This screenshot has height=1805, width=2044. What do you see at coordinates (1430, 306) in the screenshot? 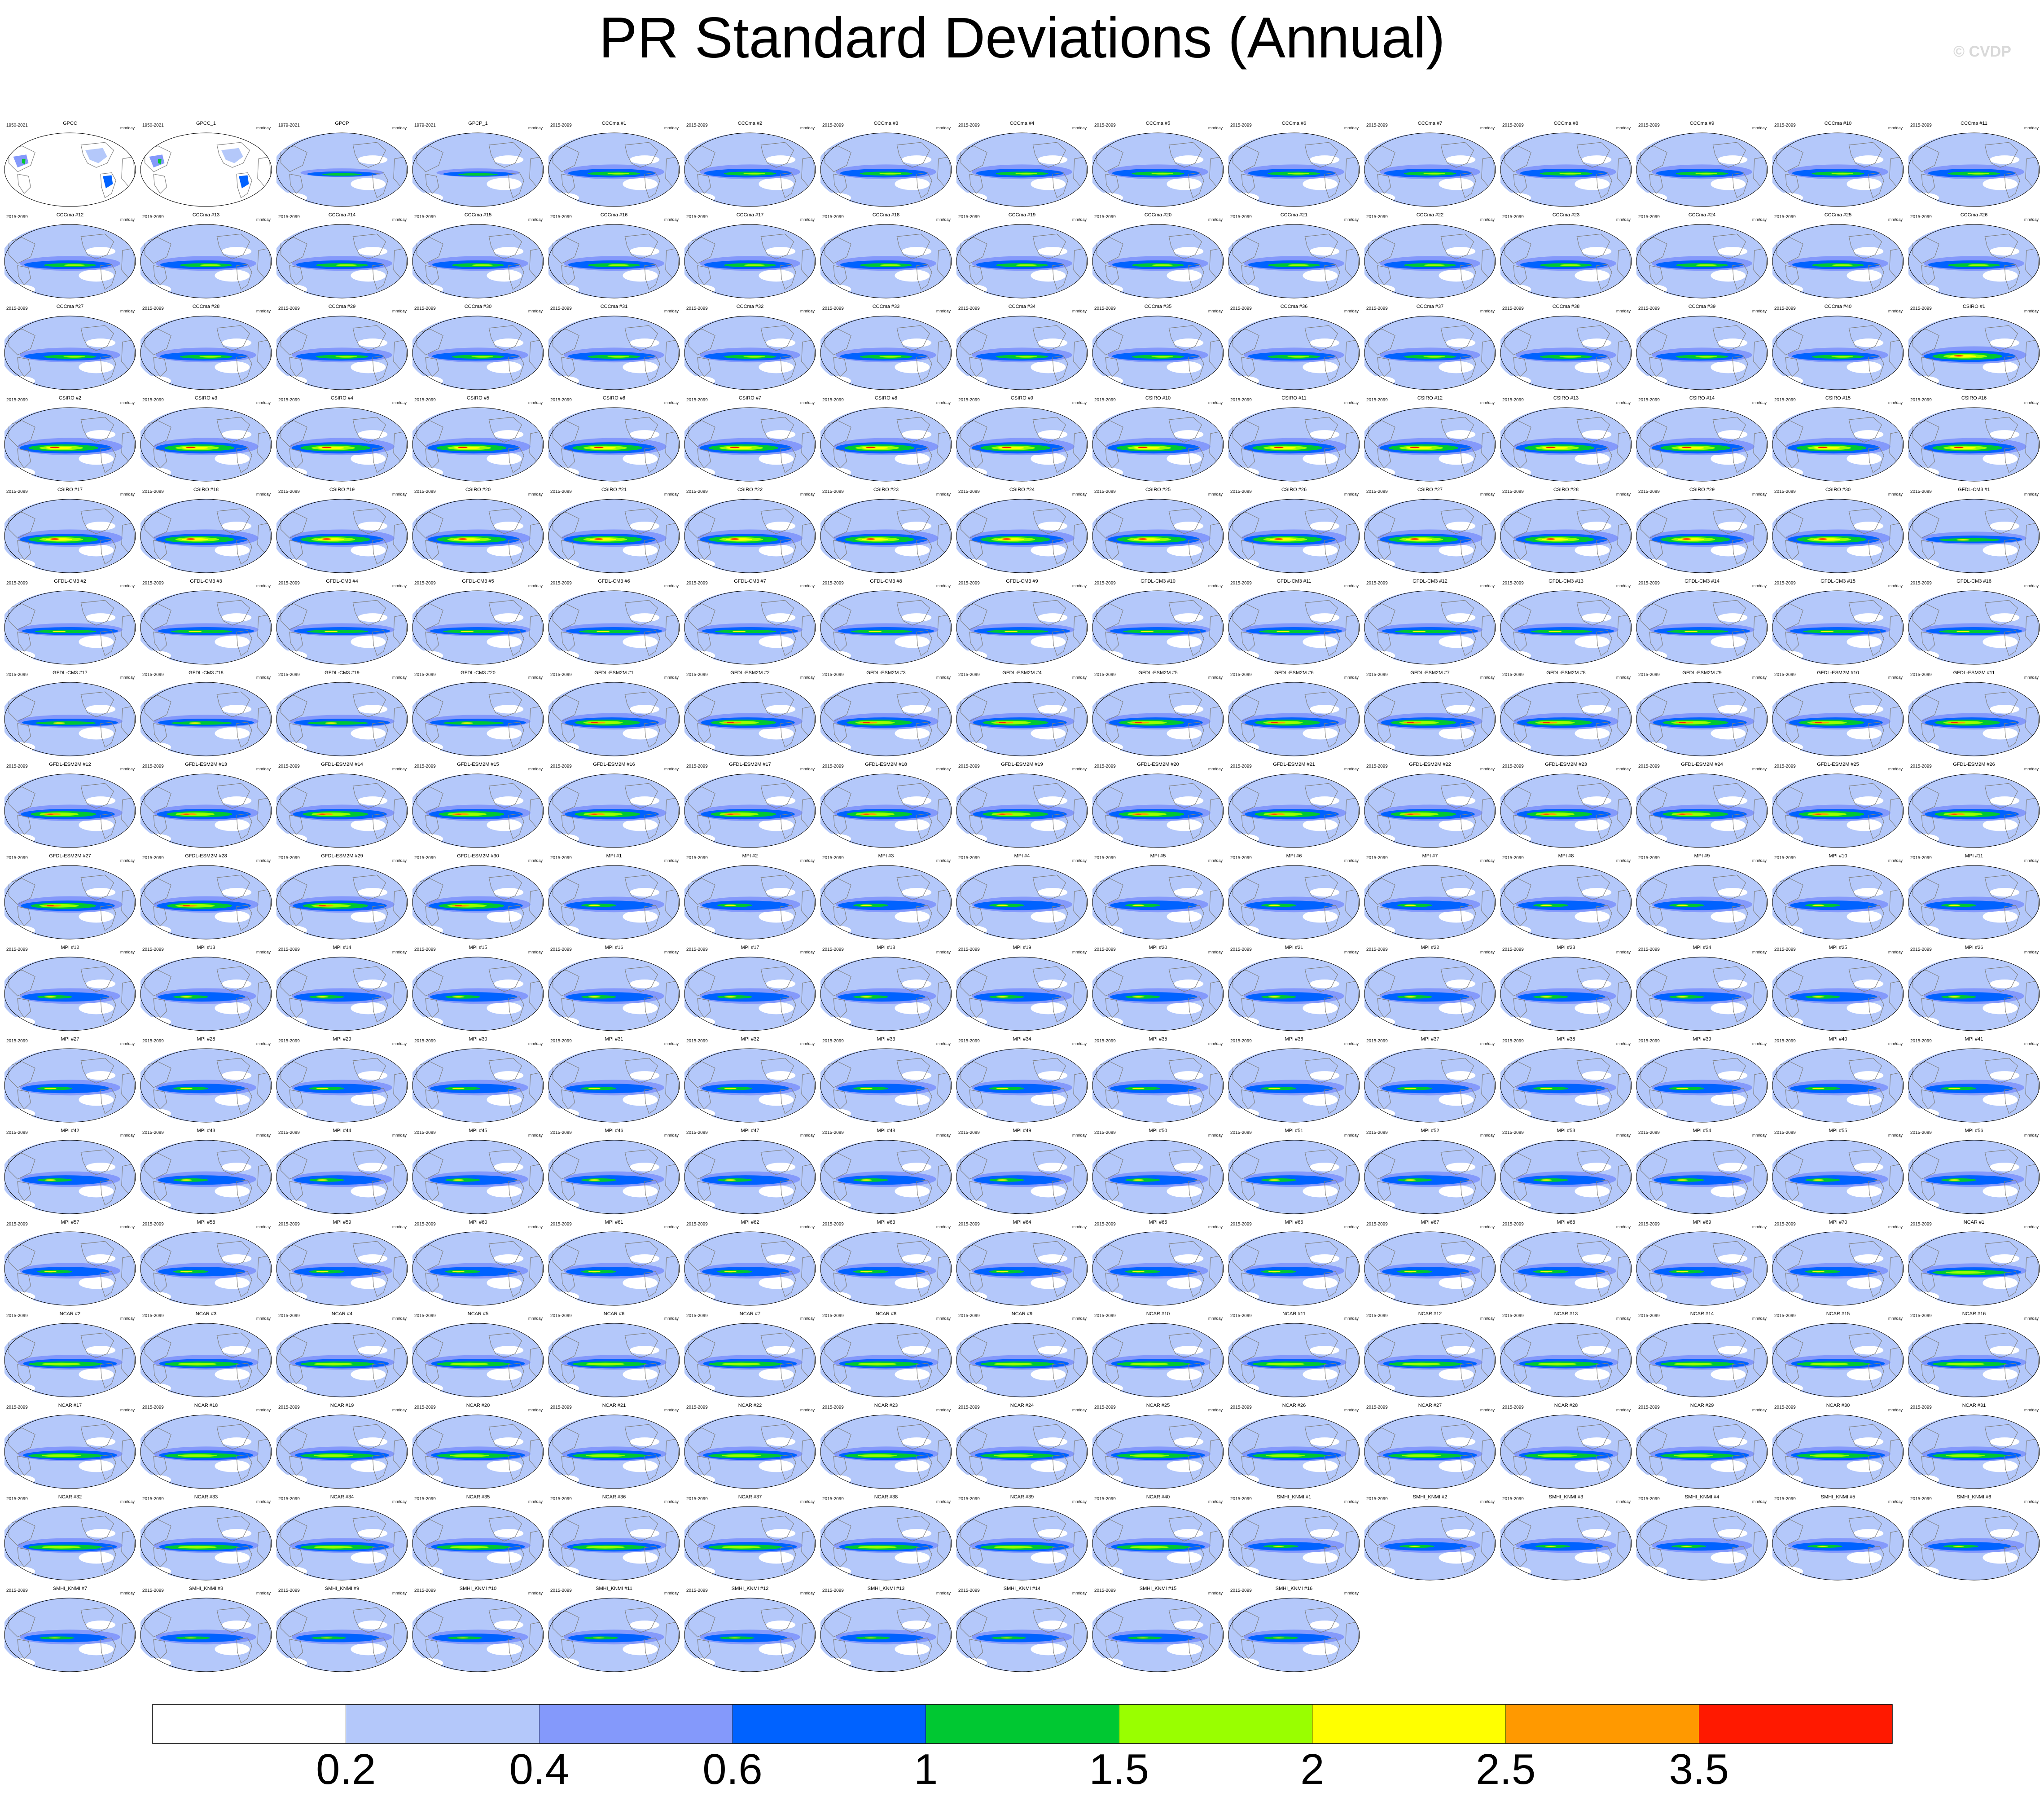
I see `panel-title: CCCma #37` at bounding box center [1430, 306].